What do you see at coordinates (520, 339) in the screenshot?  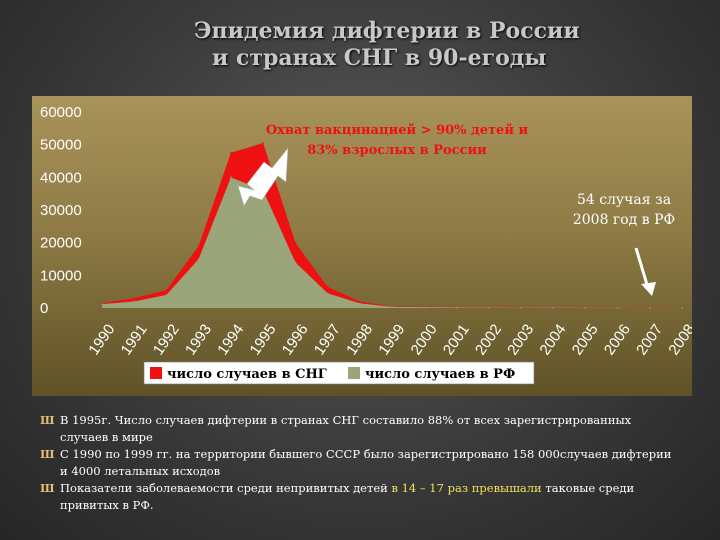 I see `x-tick-label: 2003` at bounding box center [520, 339].